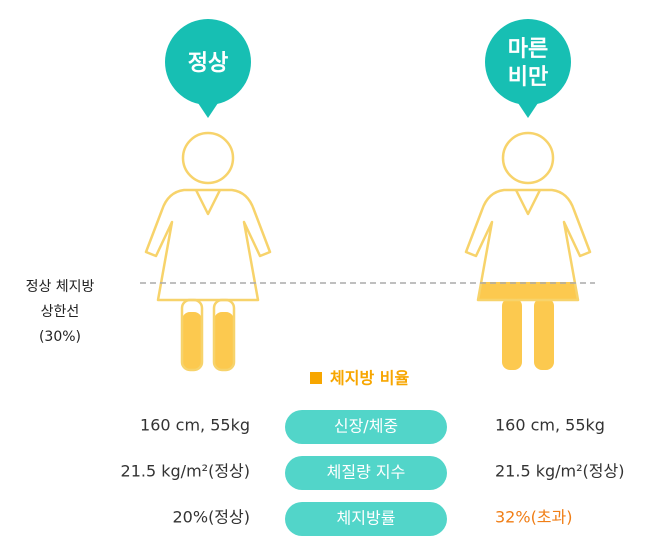  I want to click on bubble-label: 비만, so click(528, 77).